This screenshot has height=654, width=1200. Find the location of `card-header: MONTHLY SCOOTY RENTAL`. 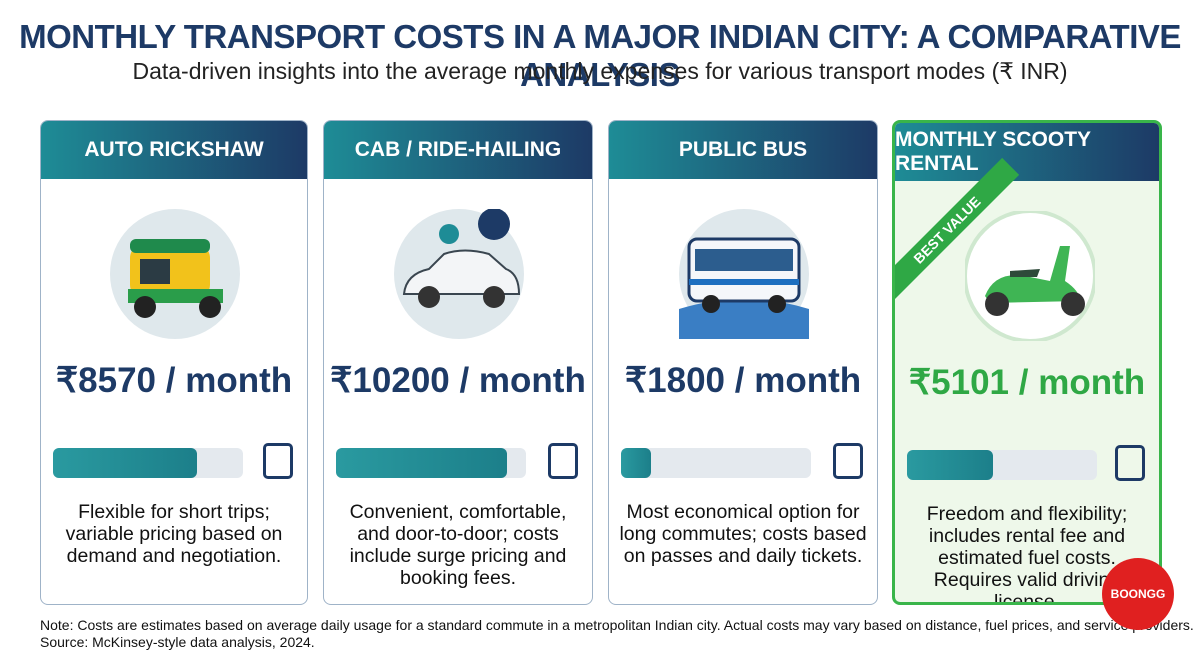

card-header: MONTHLY SCOOTY RENTAL is located at coordinates (1027, 152).